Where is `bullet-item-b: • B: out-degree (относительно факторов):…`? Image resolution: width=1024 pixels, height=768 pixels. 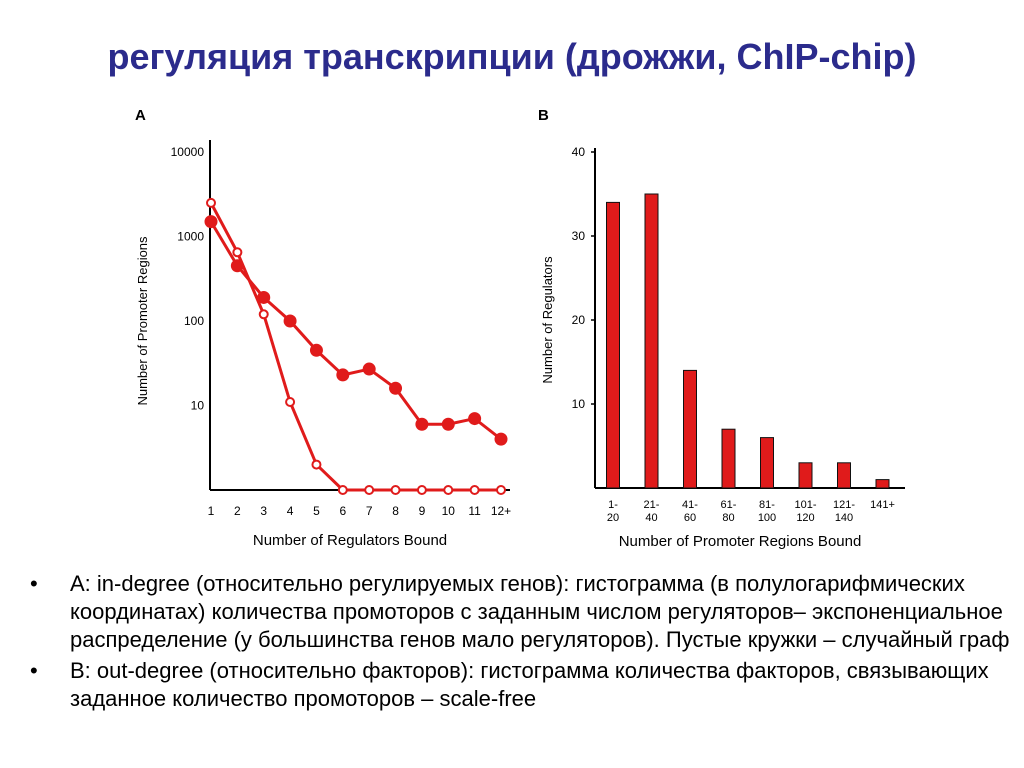
bullet-item-b: • B: out-degree (относительно факторов):… is located at coordinates (522, 685).